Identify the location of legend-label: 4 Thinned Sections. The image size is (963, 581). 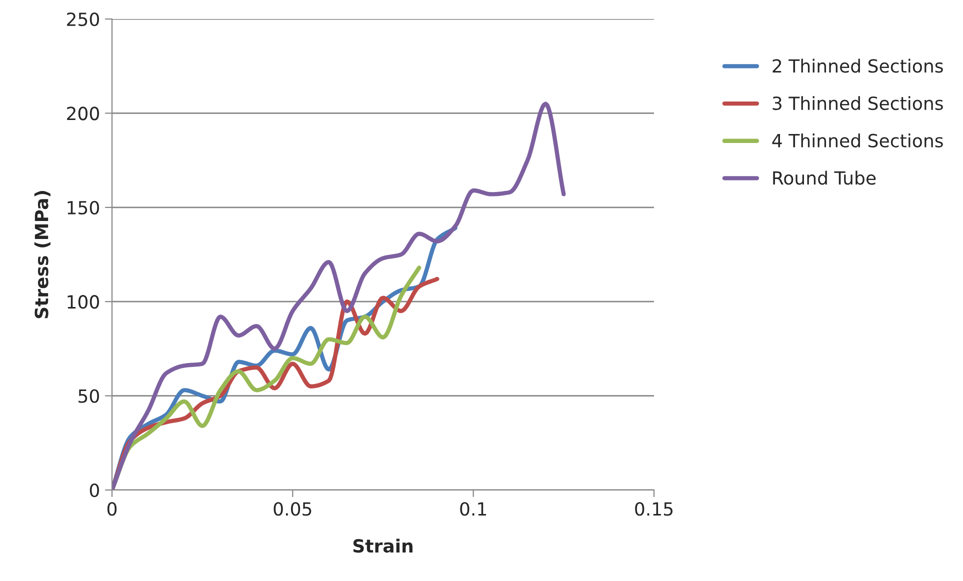
(857, 140).